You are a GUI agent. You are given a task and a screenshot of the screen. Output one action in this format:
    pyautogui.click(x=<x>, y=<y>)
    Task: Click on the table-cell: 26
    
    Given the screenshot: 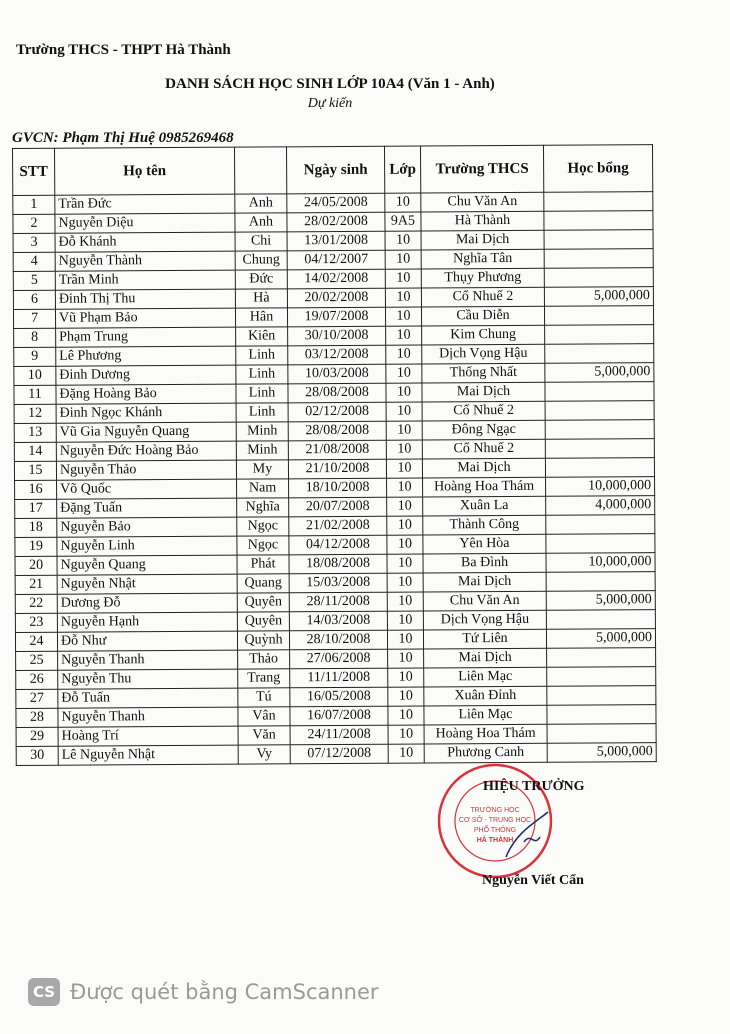 What is the action you would take?
    pyautogui.click(x=36, y=680)
    